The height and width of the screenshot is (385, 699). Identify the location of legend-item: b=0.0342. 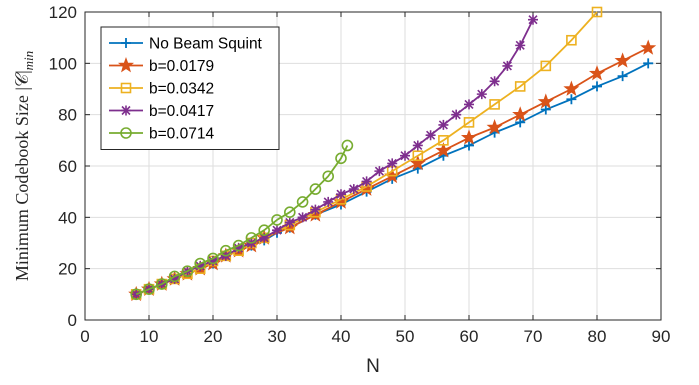
(161, 89).